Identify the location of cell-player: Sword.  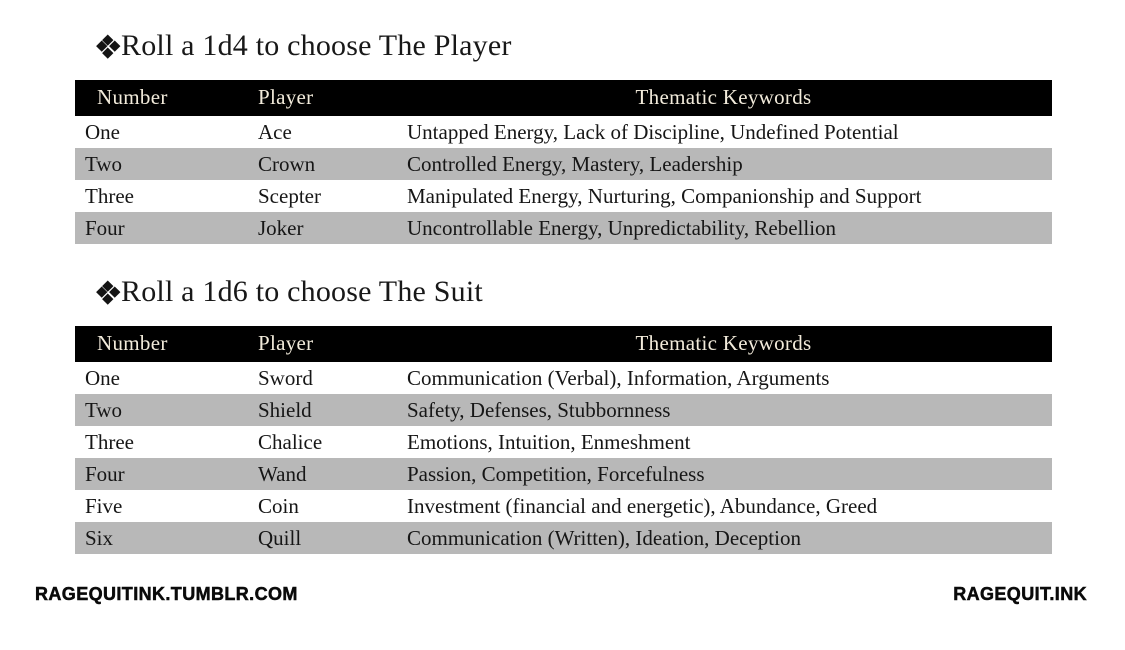
(285, 377).